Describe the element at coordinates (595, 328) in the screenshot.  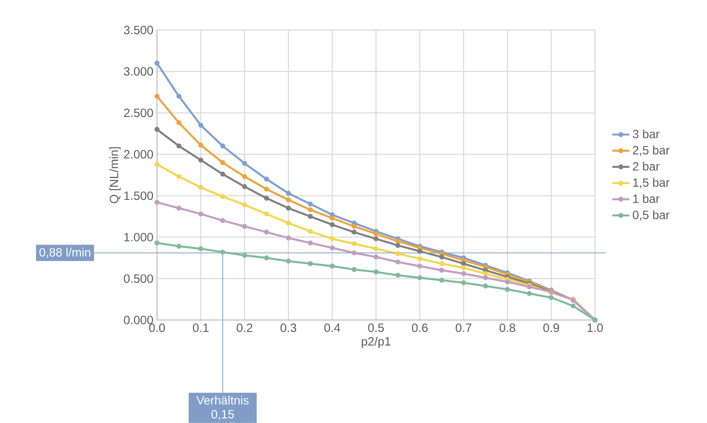
I see `x-tick-label: 1.0` at that location.